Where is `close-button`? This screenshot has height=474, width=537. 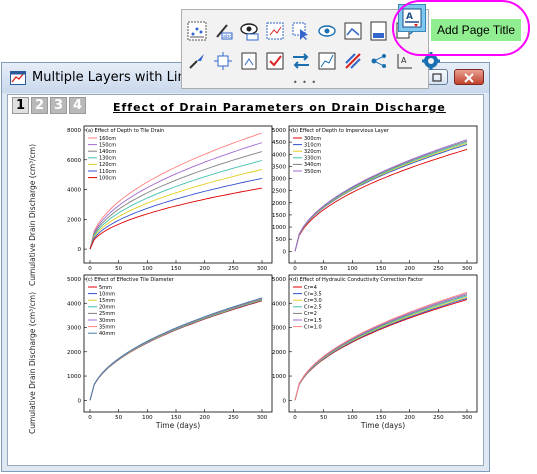
close-button is located at coordinates (469, 77).